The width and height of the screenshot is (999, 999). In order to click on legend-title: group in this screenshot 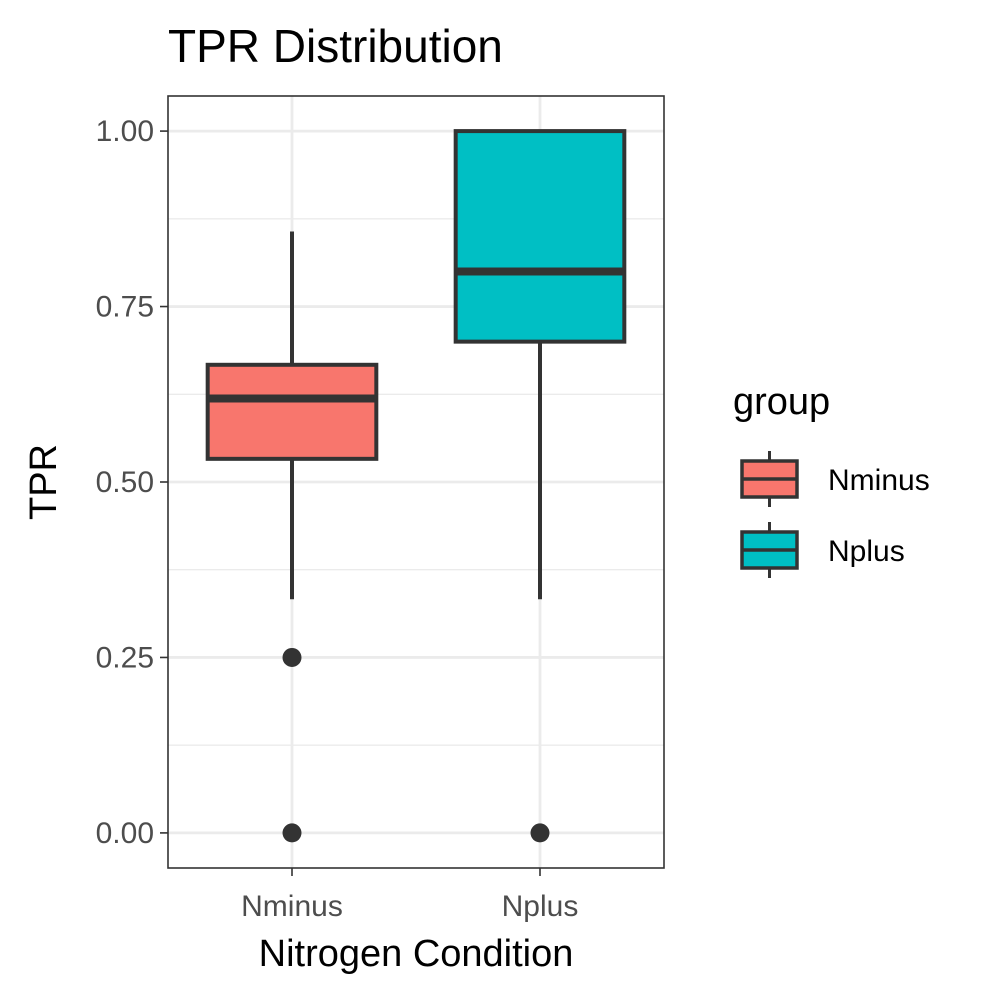, I will do `click(781, 402)`.